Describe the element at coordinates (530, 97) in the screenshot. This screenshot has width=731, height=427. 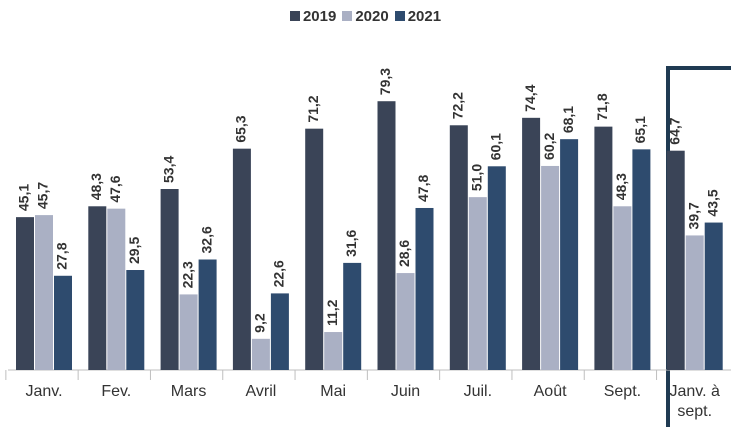
I see `value-label: 74,4` at that location.